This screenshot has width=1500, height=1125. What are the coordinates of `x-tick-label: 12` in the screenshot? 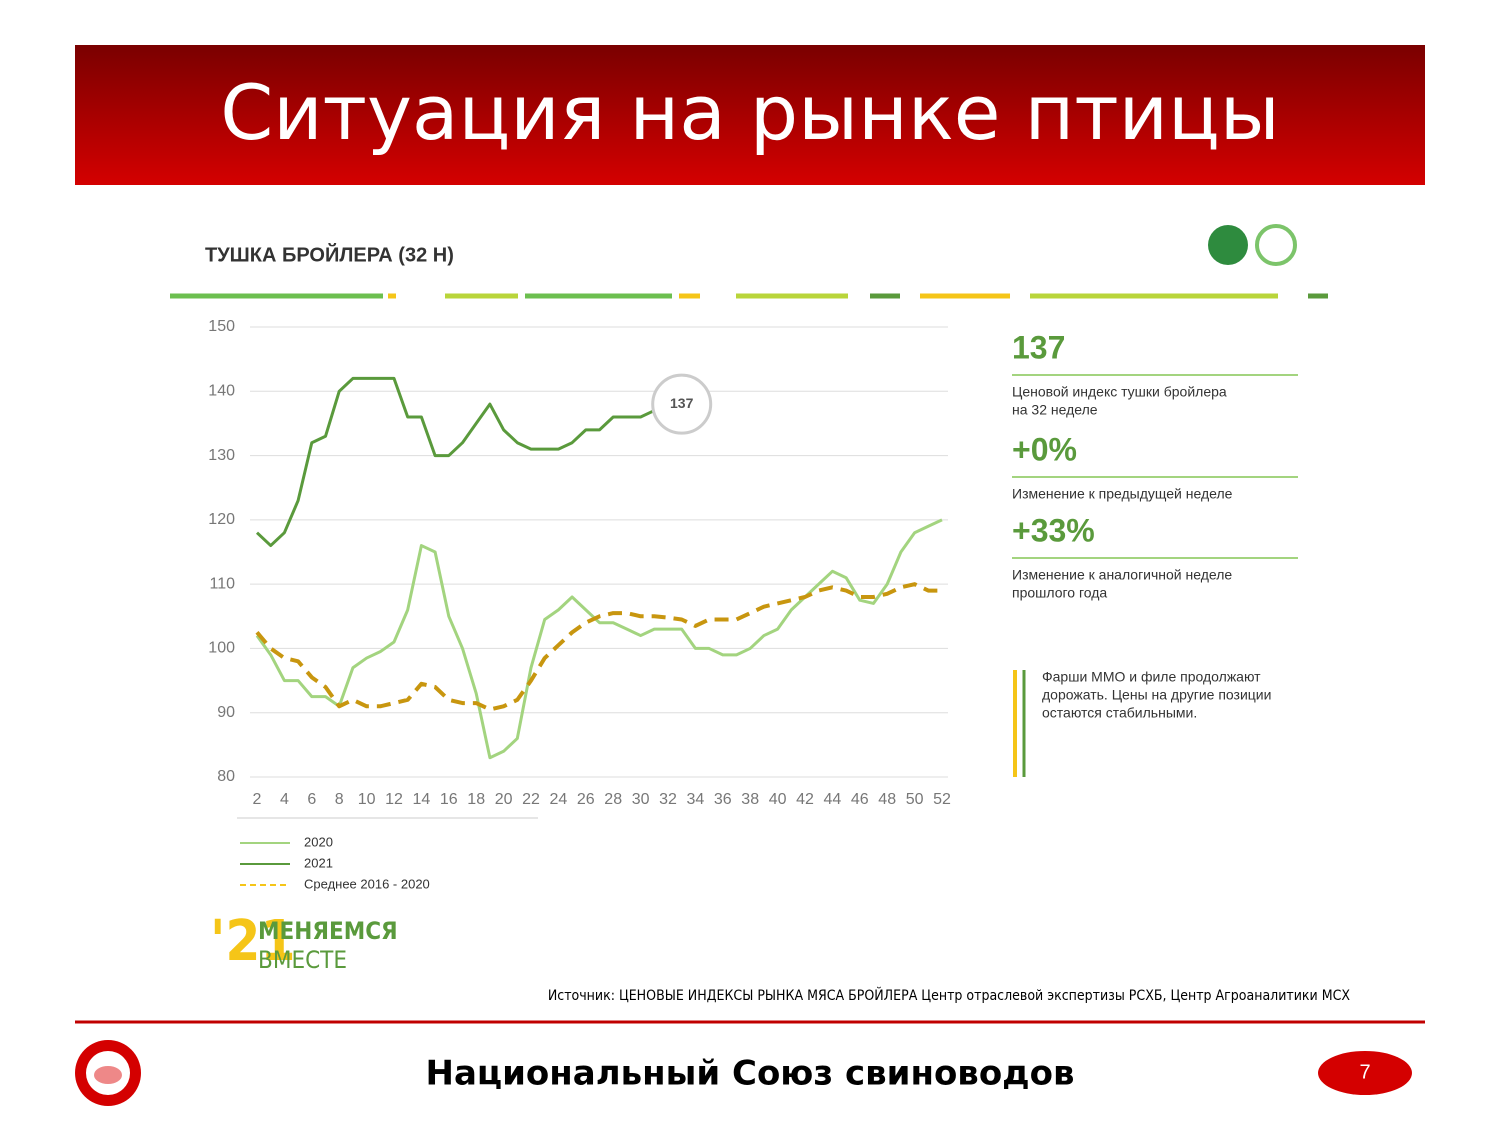 It's located at (394, 799).